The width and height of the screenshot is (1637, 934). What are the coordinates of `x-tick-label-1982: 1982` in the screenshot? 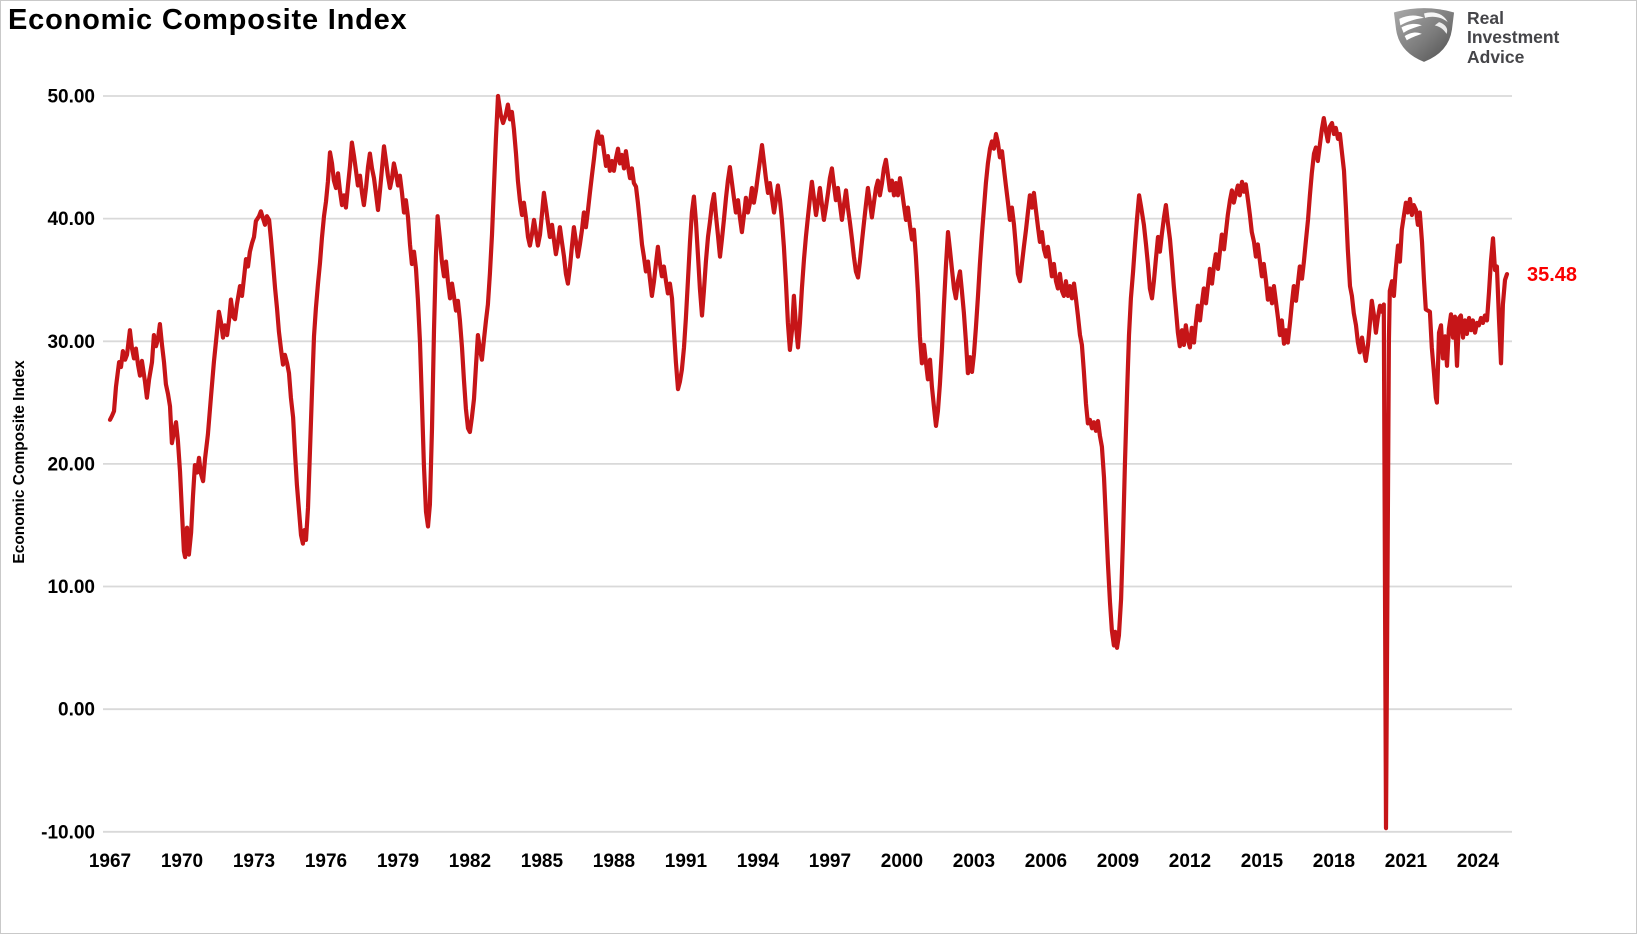 It's located at (470, 861).